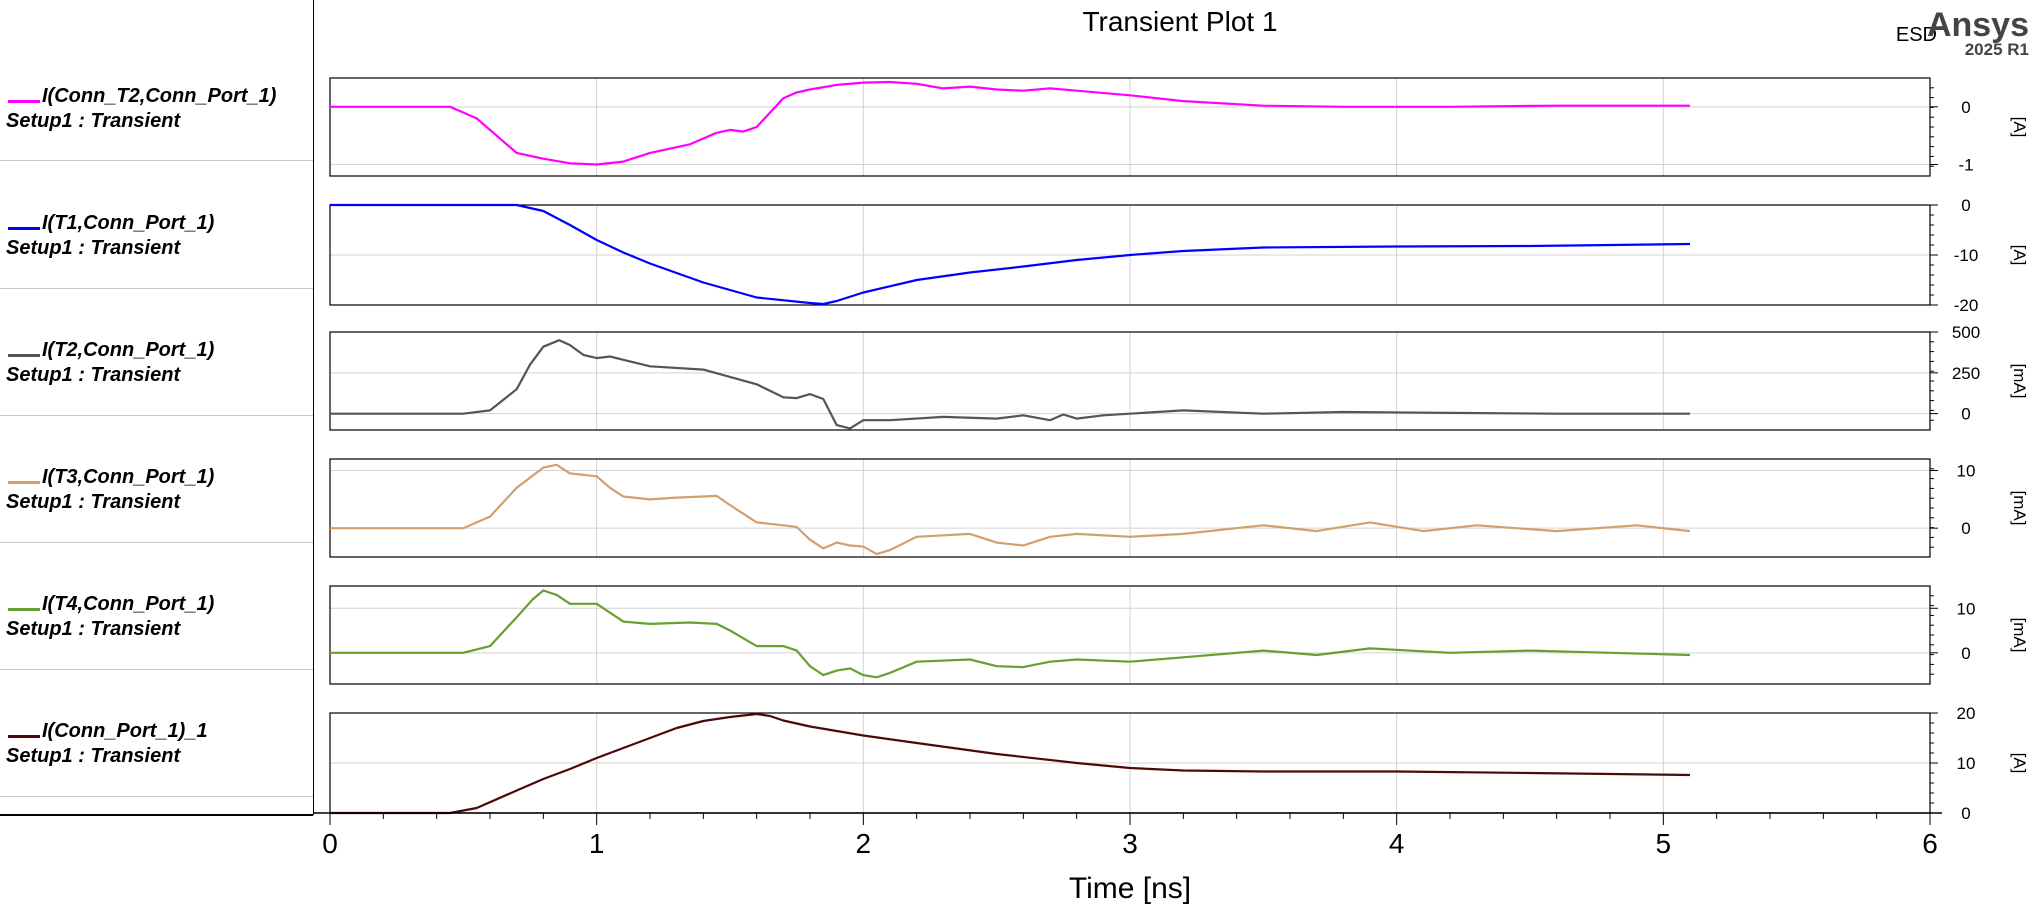 The height and width of the screenshot is (911, 2043). Describe the element at coordinates (159, 96) in the screenshot. I see `legend-series-name: I(Conn_T2,Conn_Port_1)` at that location.